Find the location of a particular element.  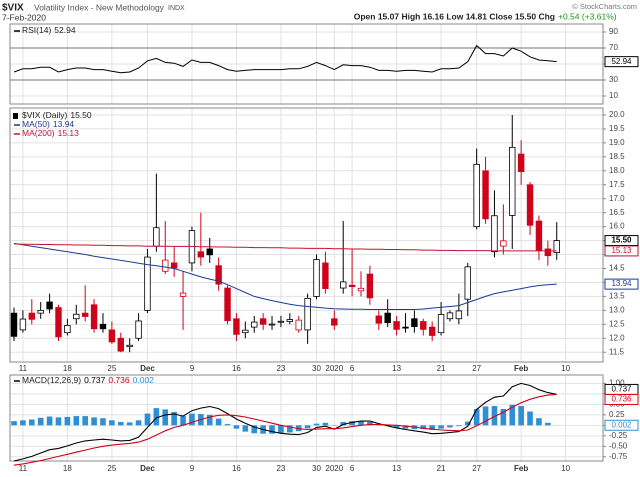

legend-text: 0.736 is located at coordinates (119, 380).